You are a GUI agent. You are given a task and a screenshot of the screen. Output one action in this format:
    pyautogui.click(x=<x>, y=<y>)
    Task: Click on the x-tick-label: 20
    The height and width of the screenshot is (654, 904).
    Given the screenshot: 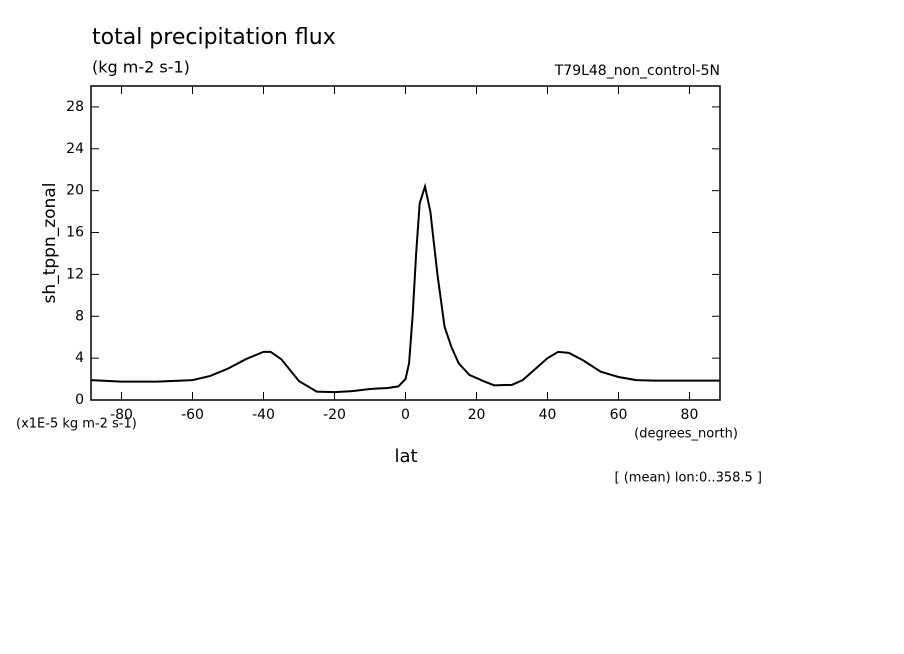 What is the action you would take?
    pyautogui.click(x=477, y=415)
    